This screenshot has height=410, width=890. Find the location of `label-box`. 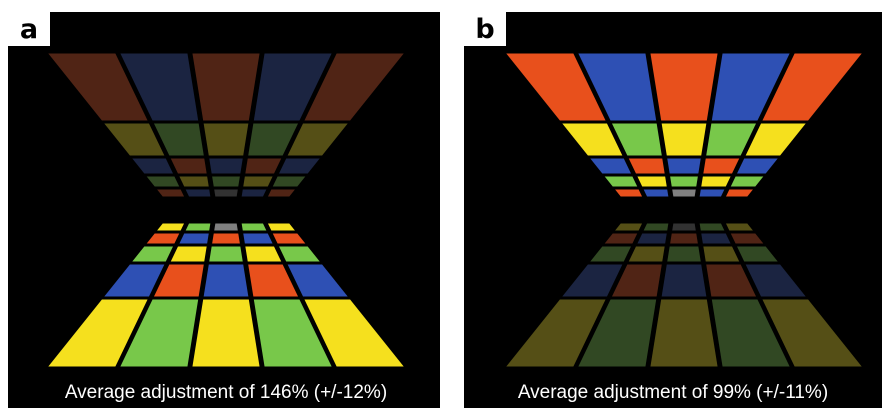

label-box is located at coordinates (485, 29).